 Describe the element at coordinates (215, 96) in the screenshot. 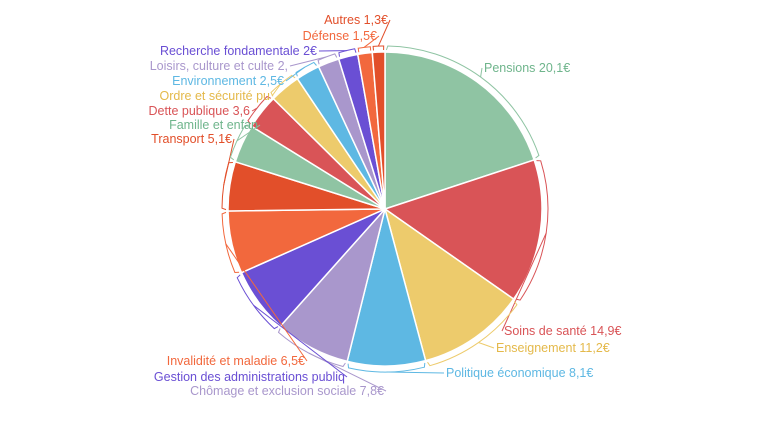

I see `slice-label-ordre-et-securite-publique: Ordre et sécurité pu` at that location.